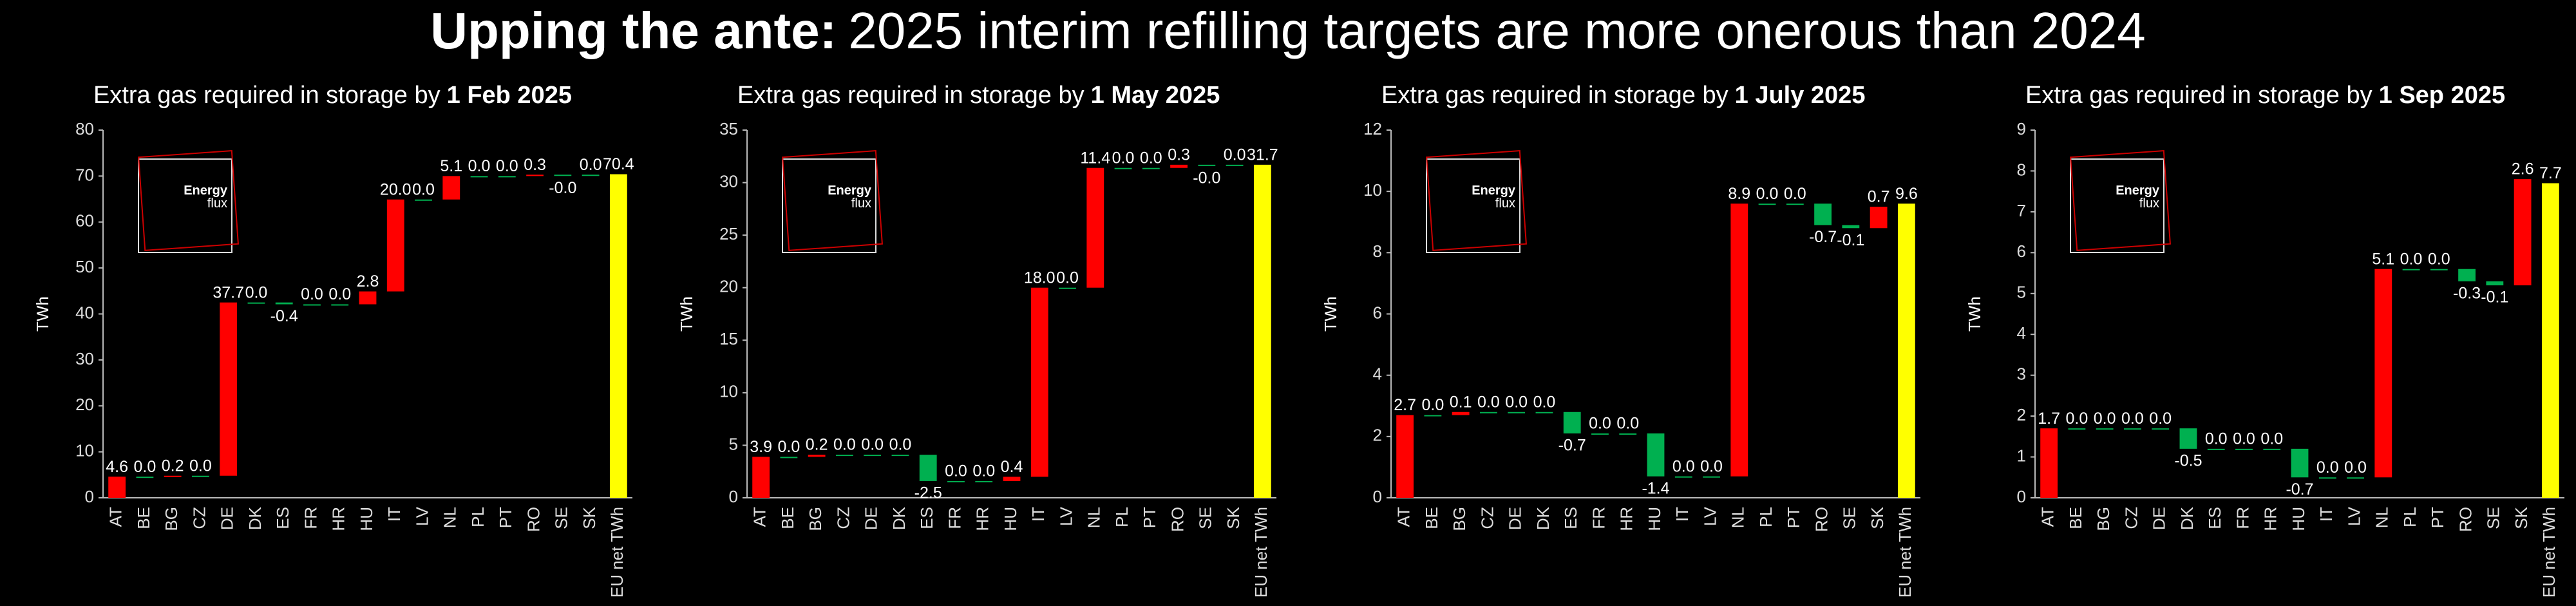 This screenshot has width=2576, height=606. I want to click on value-label: 5.1, so click(451, 166).